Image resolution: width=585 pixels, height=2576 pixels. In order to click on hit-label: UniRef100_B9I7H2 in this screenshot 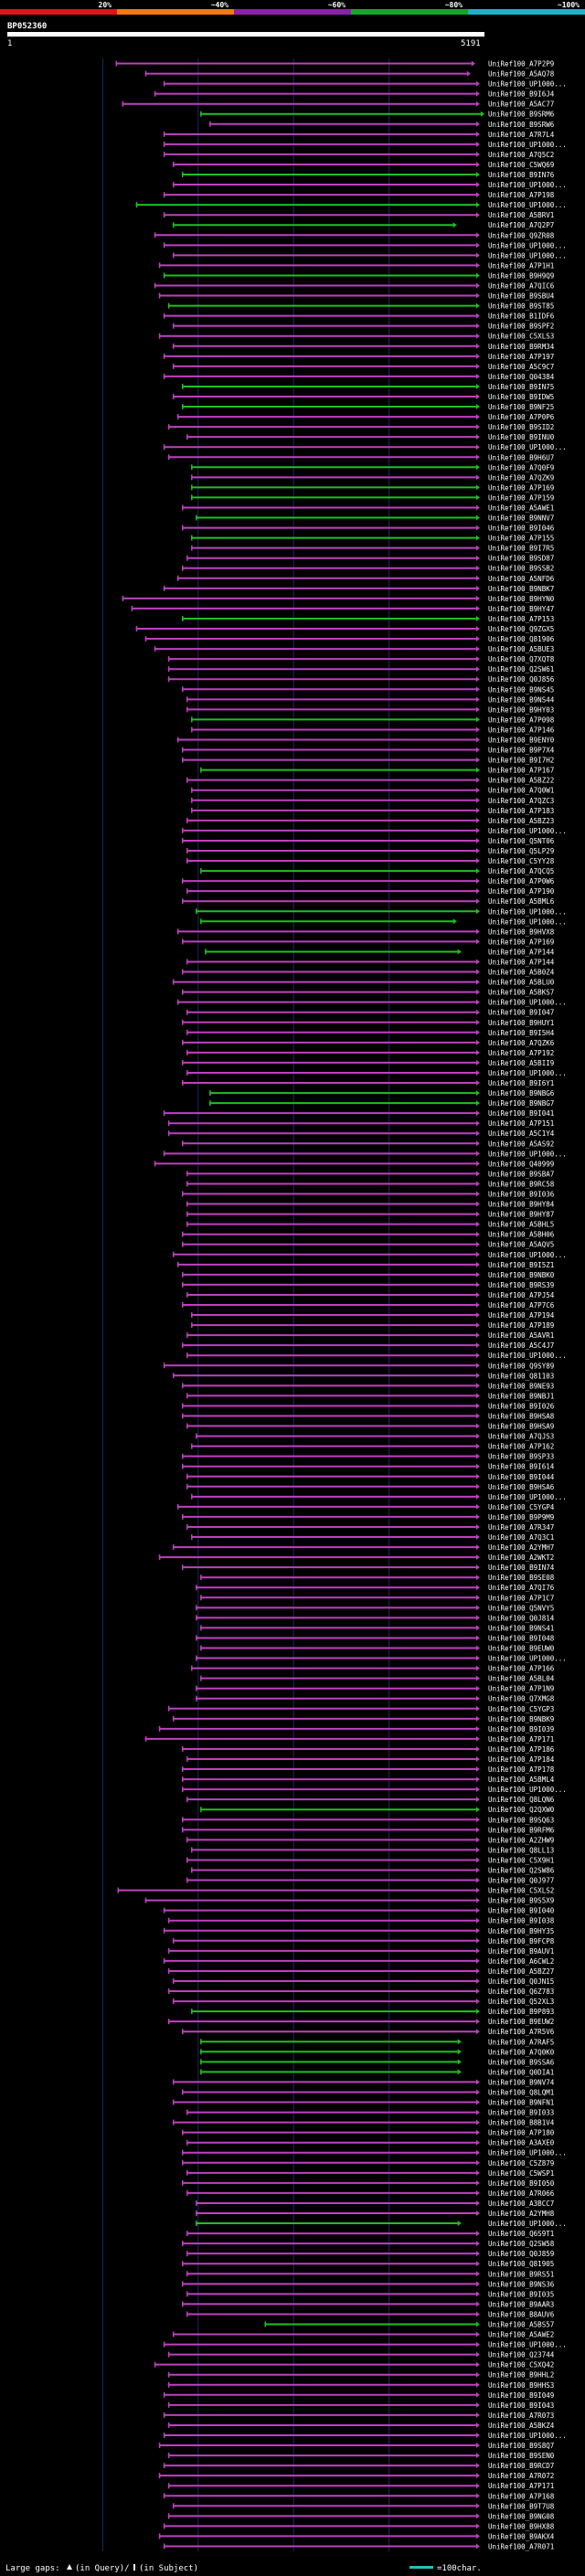, I will do `click(521, 761)`.